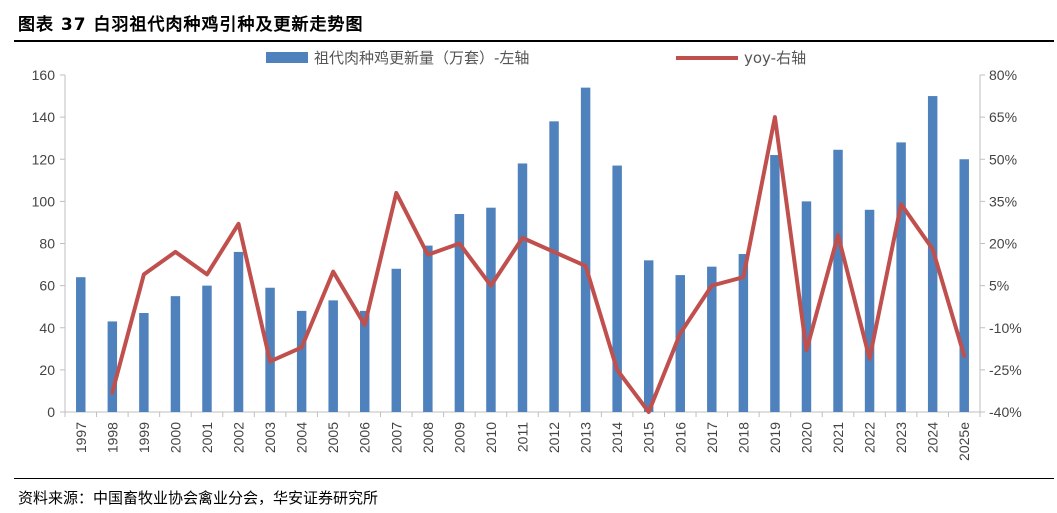  I want to click on right-tick-label: 65%, so click(1003, 117).